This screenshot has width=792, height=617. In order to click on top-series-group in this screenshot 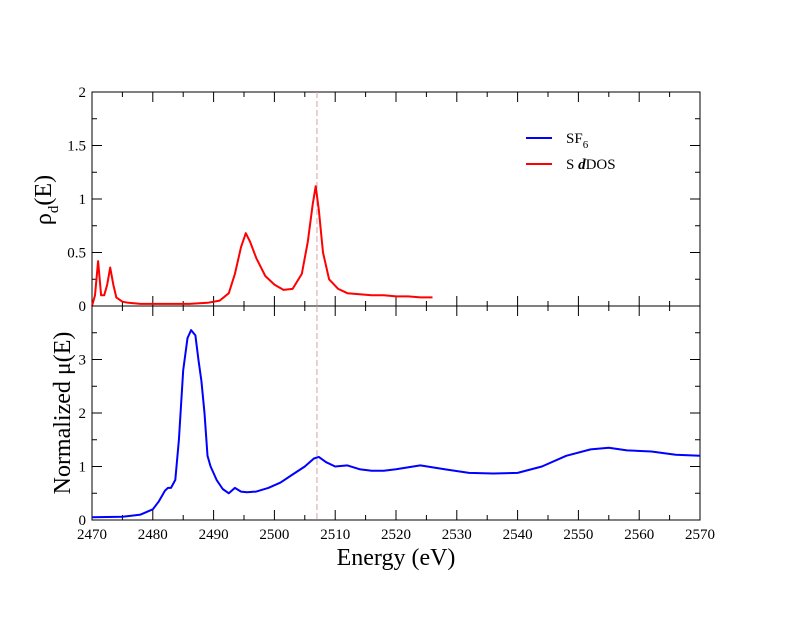, I will do `click(262, 246)`.